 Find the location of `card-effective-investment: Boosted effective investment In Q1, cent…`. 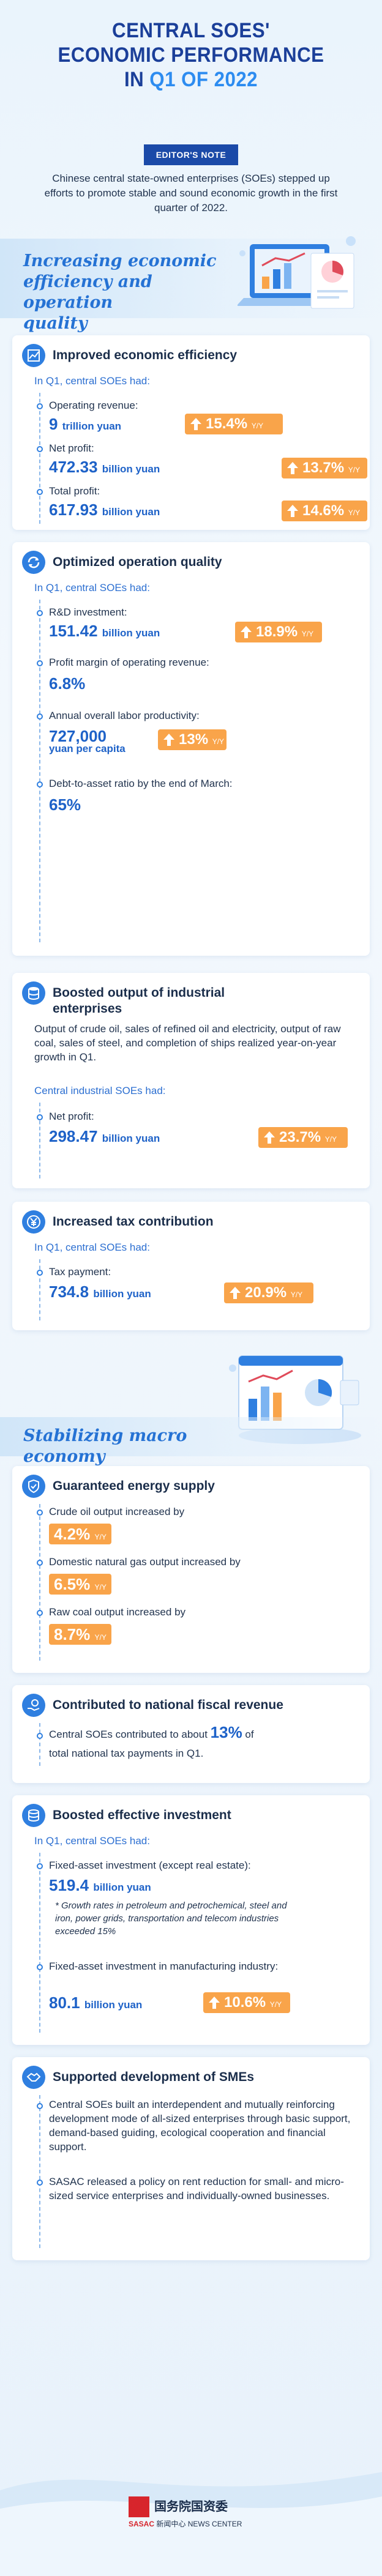

card-effective-investment: Boosted effective investment In Q1, cent… is located at coordinates (191, 1920).